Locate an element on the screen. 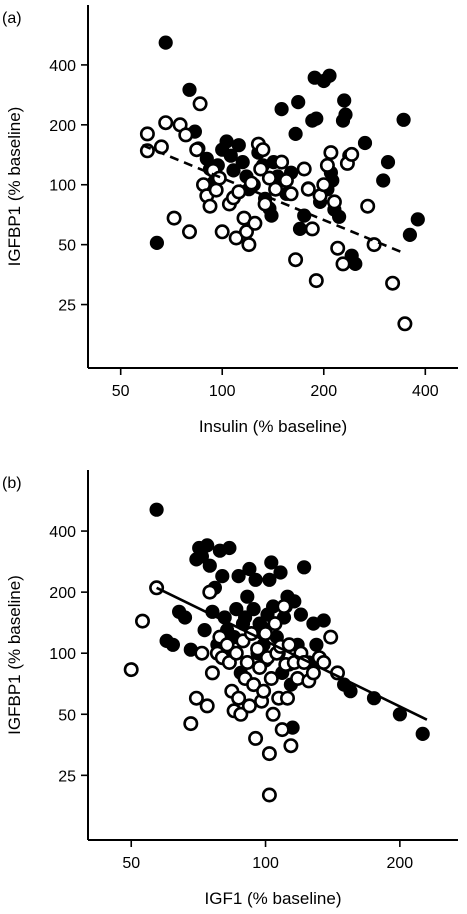 This screenshot has height=914, width=467. x-tick-label: 100 is located at coordinates (222, 391).